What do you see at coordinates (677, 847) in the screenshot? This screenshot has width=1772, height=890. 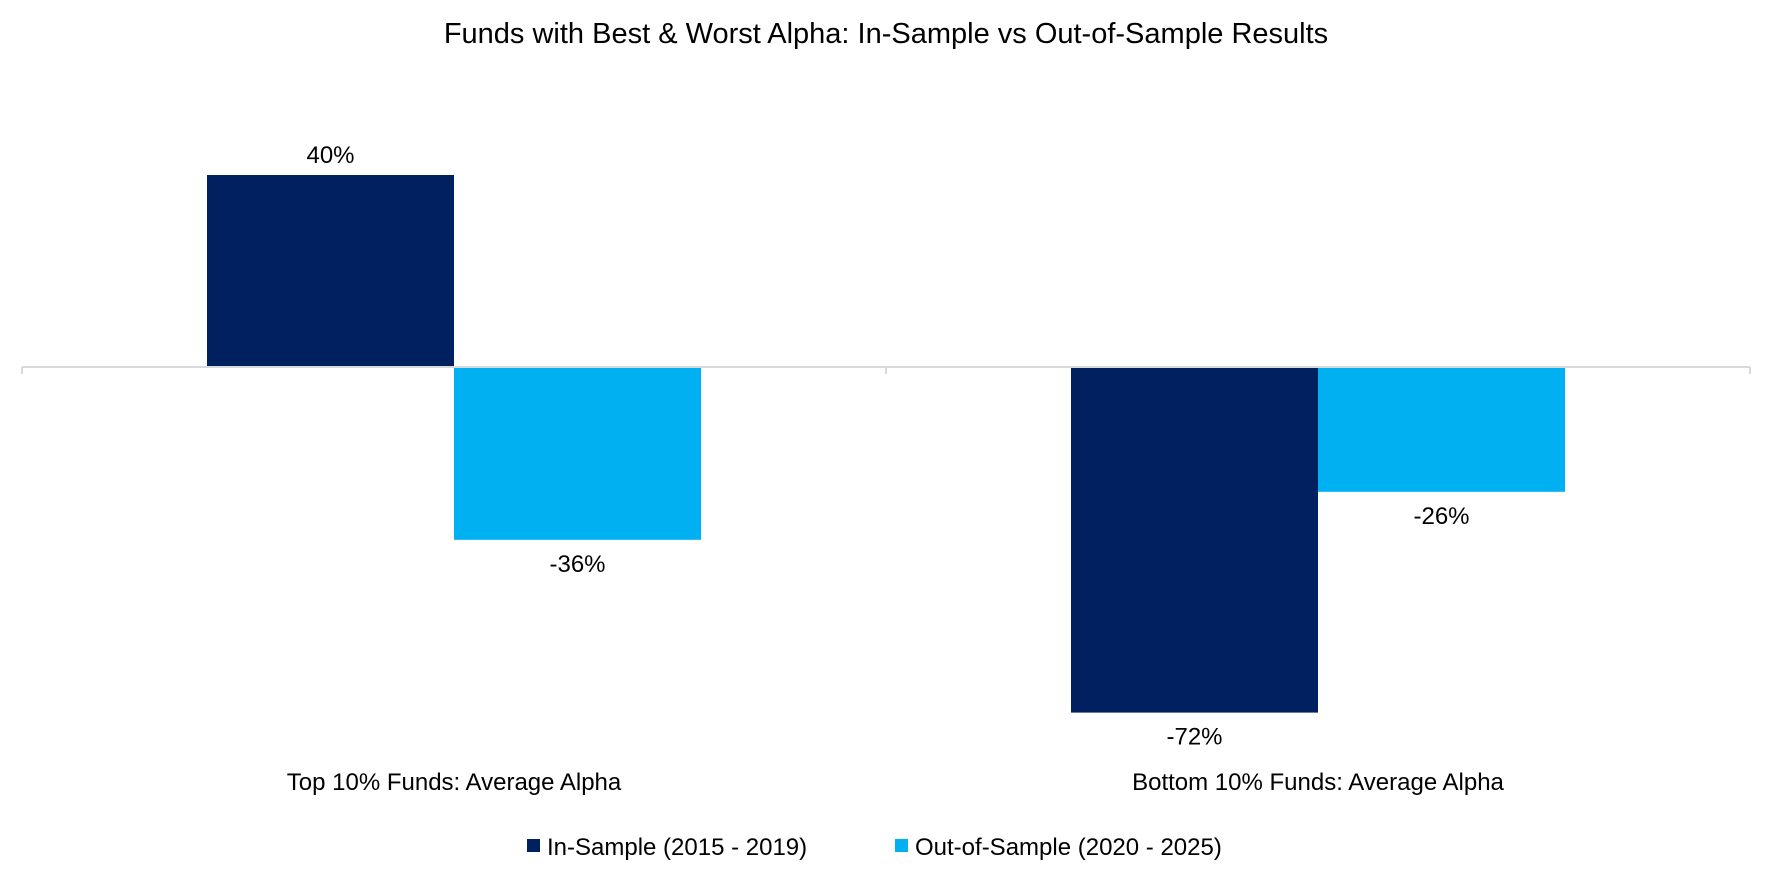 I see `legend-label: In-Sample (2015 - 2019)` at bounding box center [677, 847].